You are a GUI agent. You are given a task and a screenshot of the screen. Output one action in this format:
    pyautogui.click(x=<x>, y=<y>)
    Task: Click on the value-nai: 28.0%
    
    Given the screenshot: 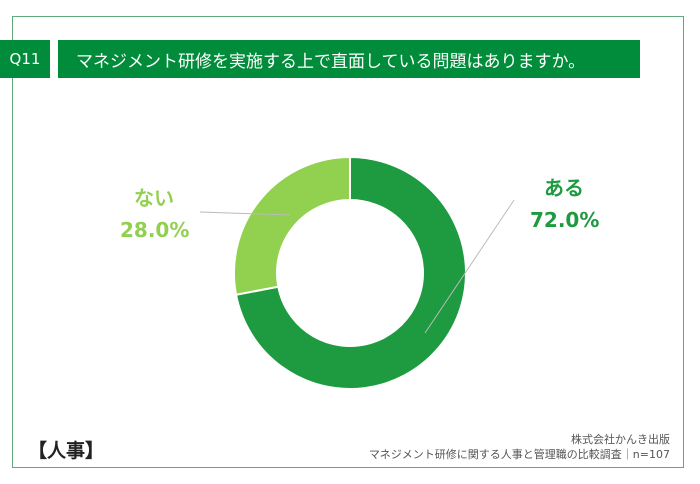 What is the action you would take?
    pyautogui.click(x=155, y=230)
    